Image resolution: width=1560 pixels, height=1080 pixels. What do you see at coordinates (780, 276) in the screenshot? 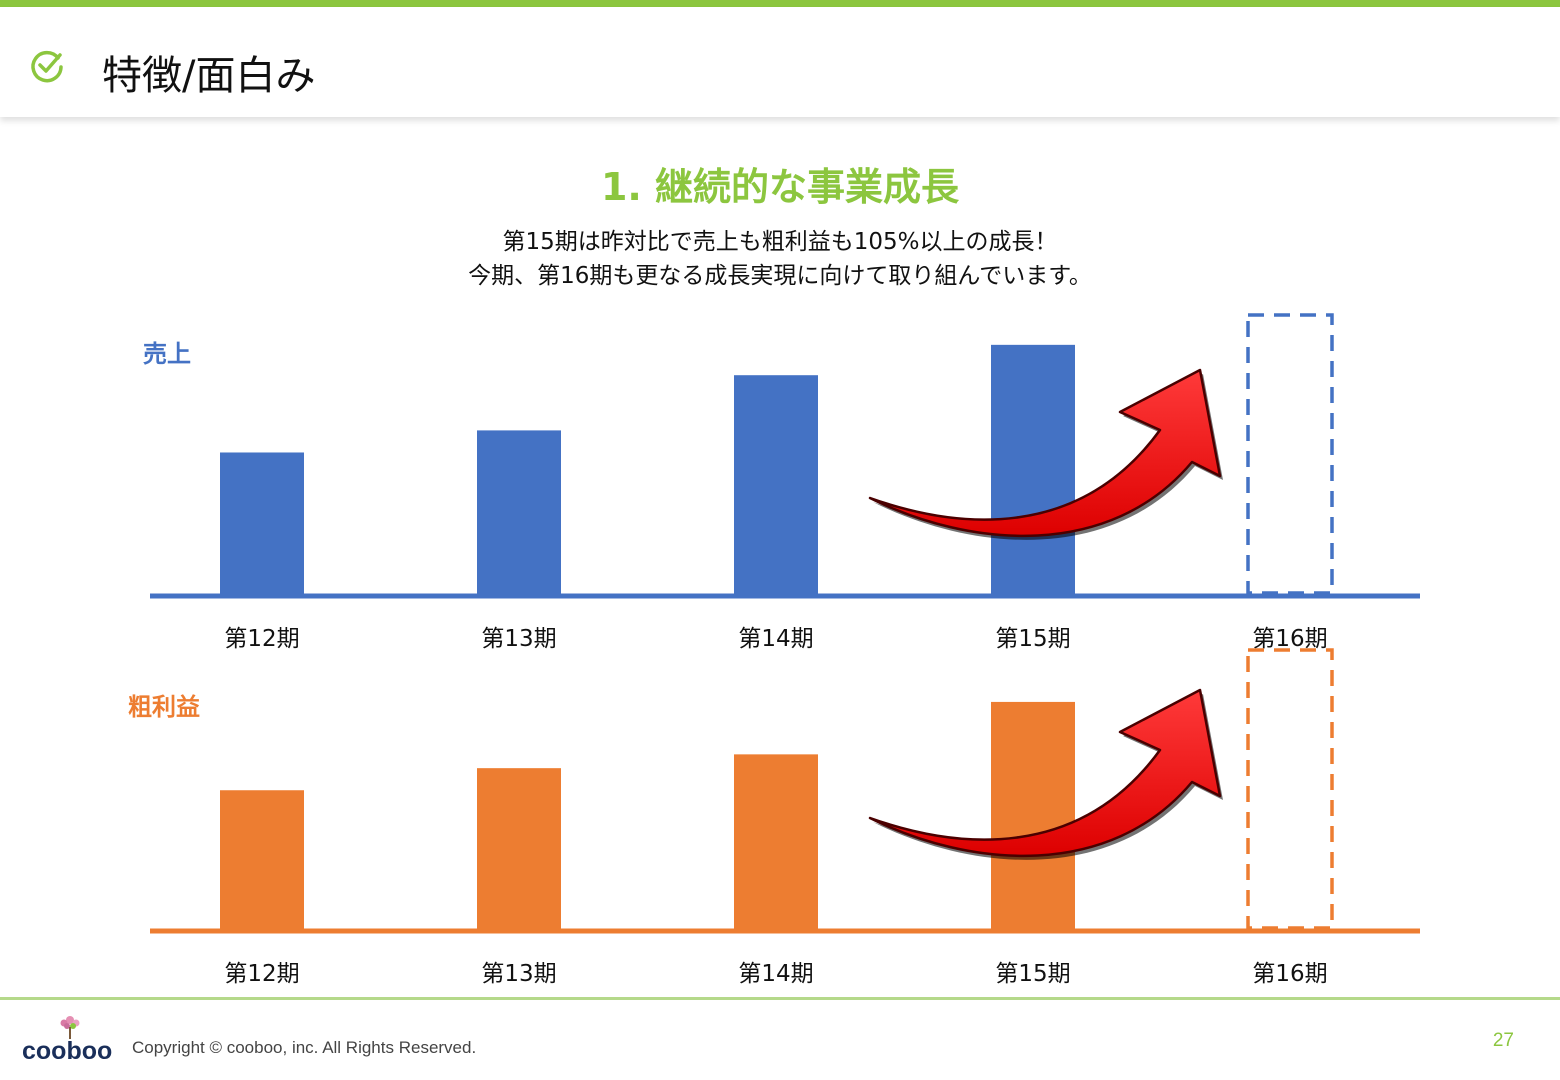
I see `subtitle-line-2: 今期、第16期も更なる成長実現に向けて取り組んでいます。` at bounding box center [780, 276].